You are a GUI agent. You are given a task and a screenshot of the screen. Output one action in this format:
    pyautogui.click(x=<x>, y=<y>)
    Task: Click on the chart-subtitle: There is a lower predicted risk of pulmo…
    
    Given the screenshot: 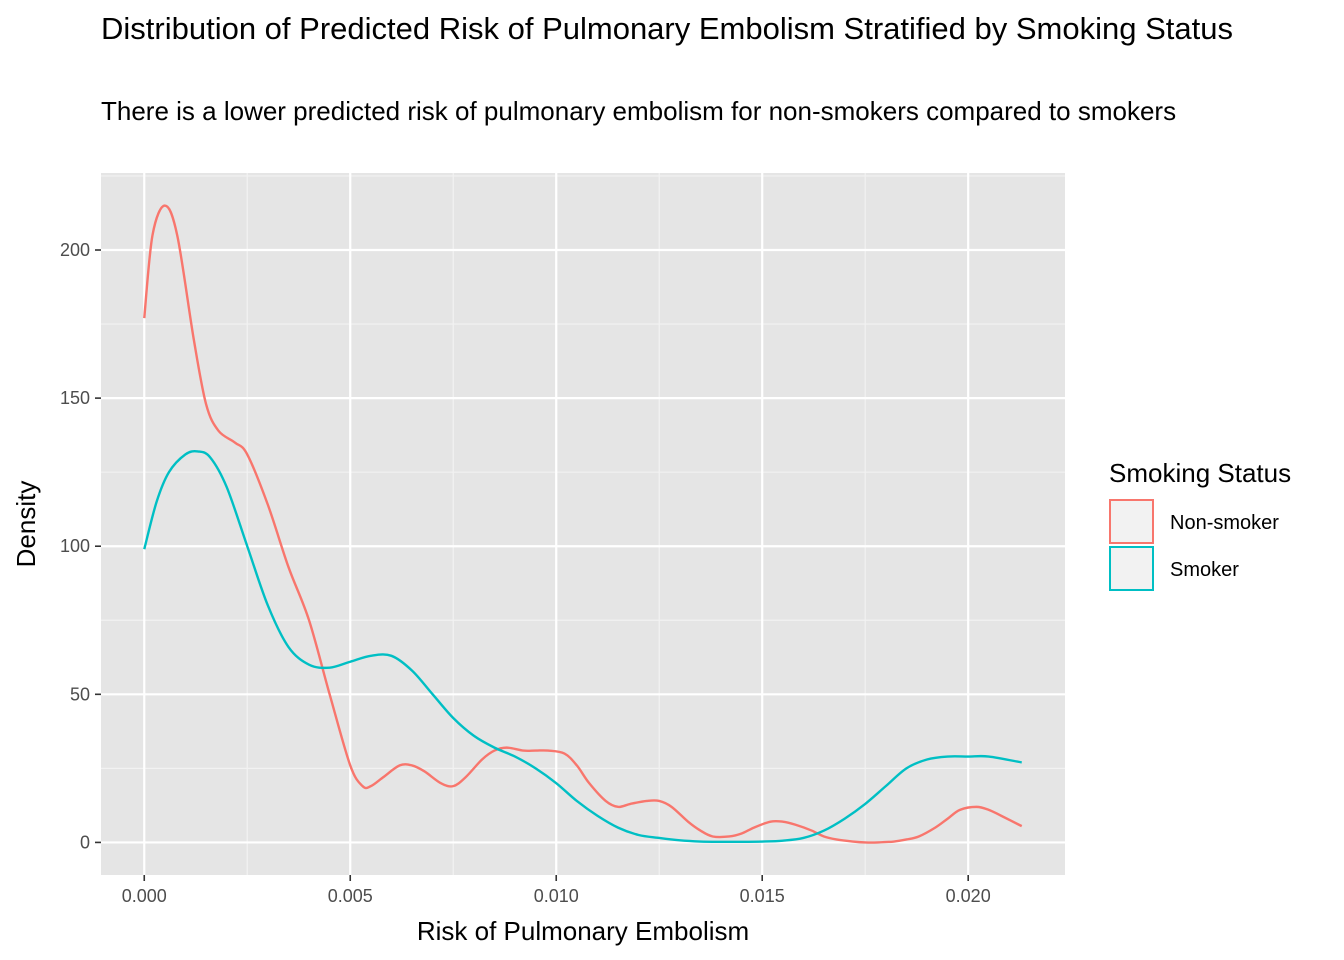 What is the action you would take?
    pyautogui.click(x=639, y=111)
    